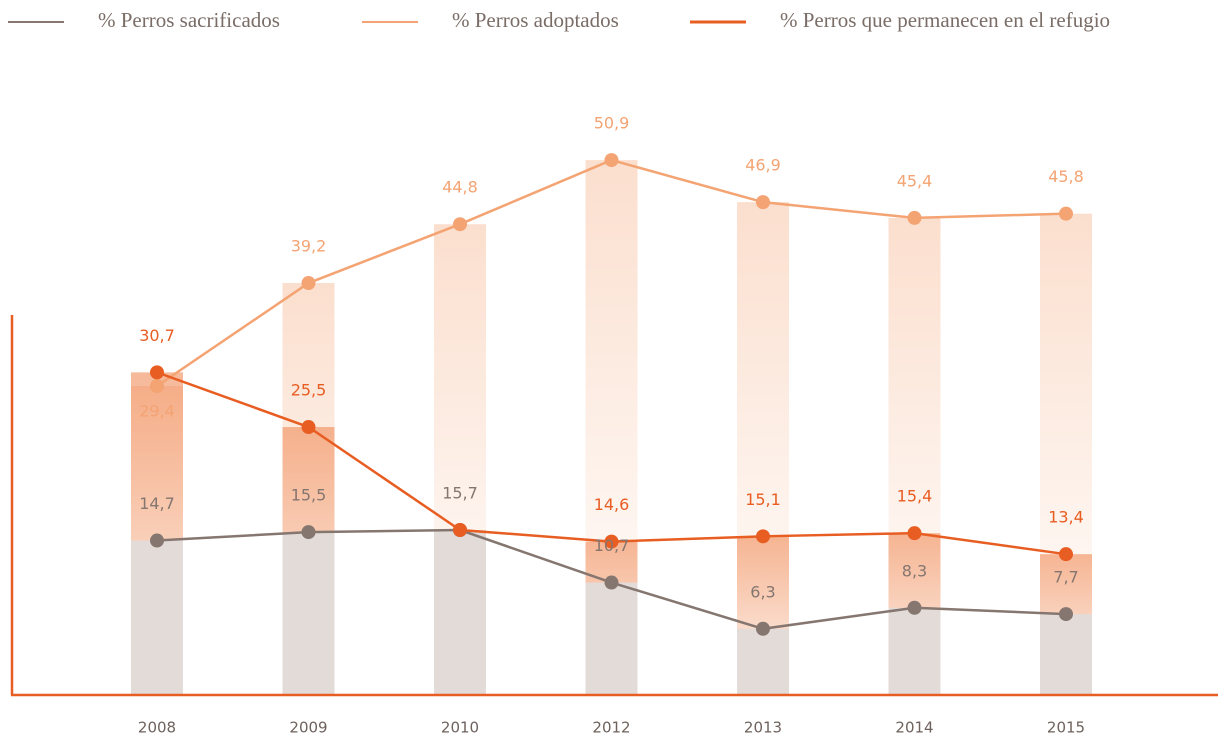 The width and height of the screenshot is (1228, 742). Describe the element at coordinates (157, 503) in the screenshot. I see `data-label: 14,7` at that location.